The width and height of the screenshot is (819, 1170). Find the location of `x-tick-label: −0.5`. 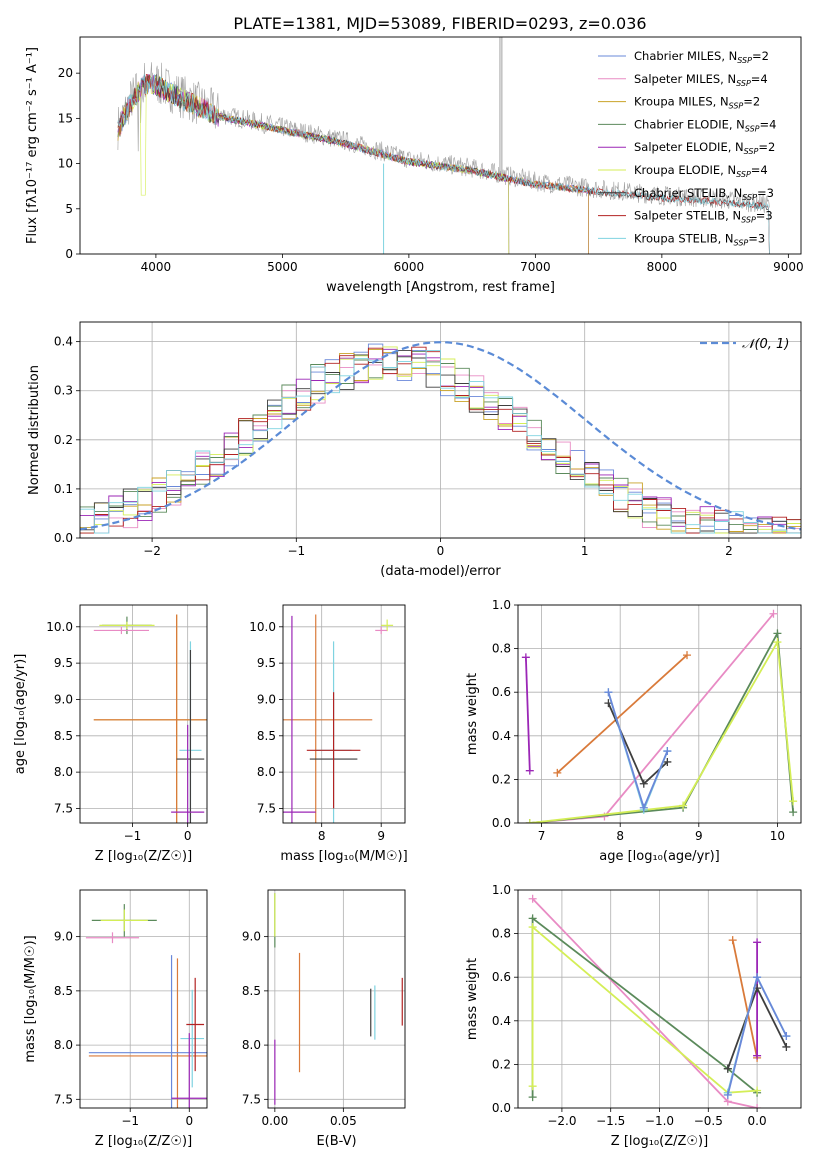

x-tick-label: −0.5 is located at coordinates (708, 1121).